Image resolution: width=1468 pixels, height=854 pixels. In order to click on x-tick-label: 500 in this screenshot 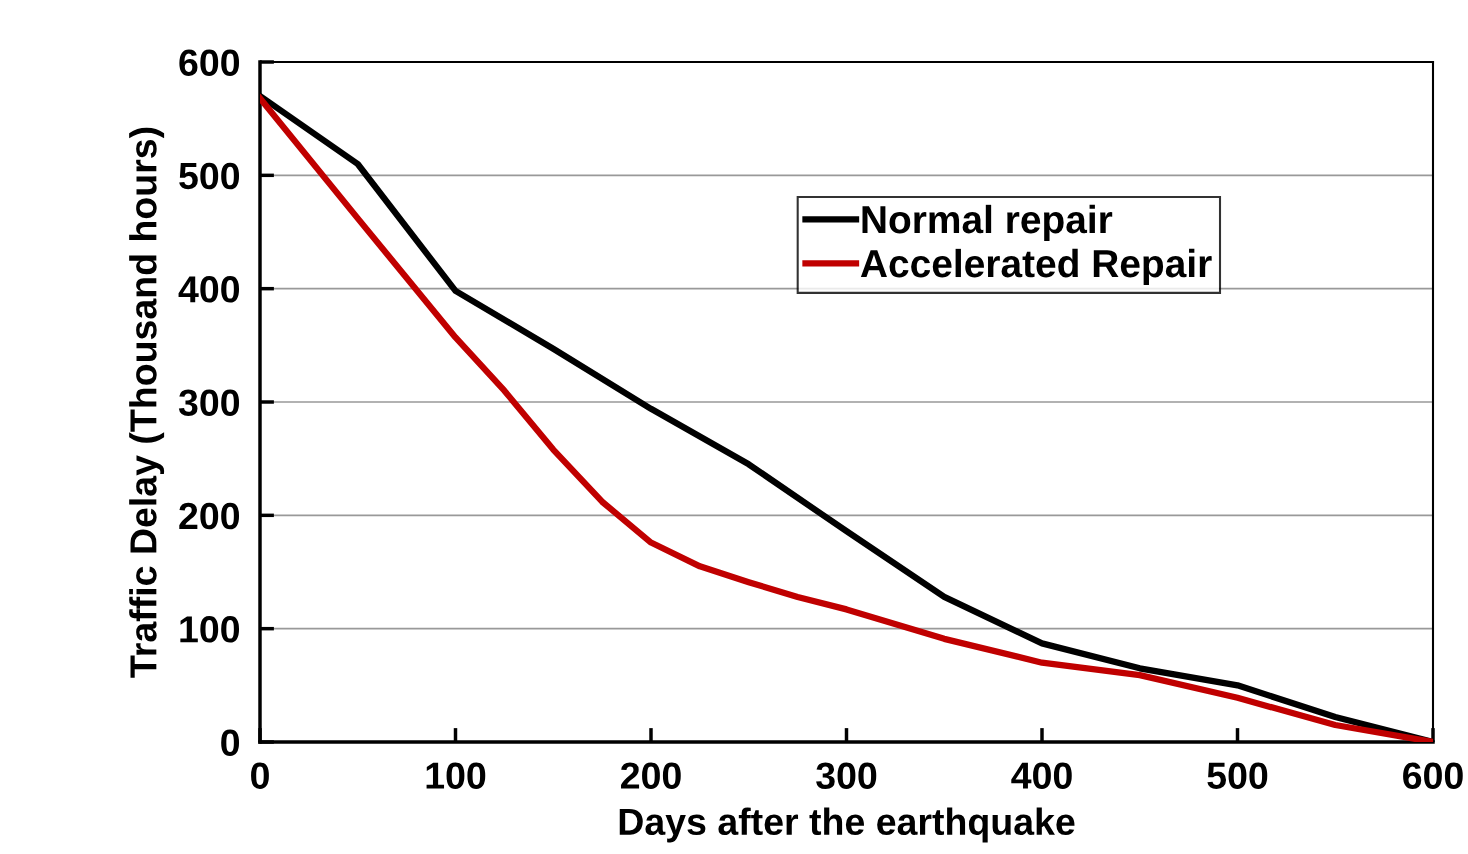, I will do `click(1237, 775)`.